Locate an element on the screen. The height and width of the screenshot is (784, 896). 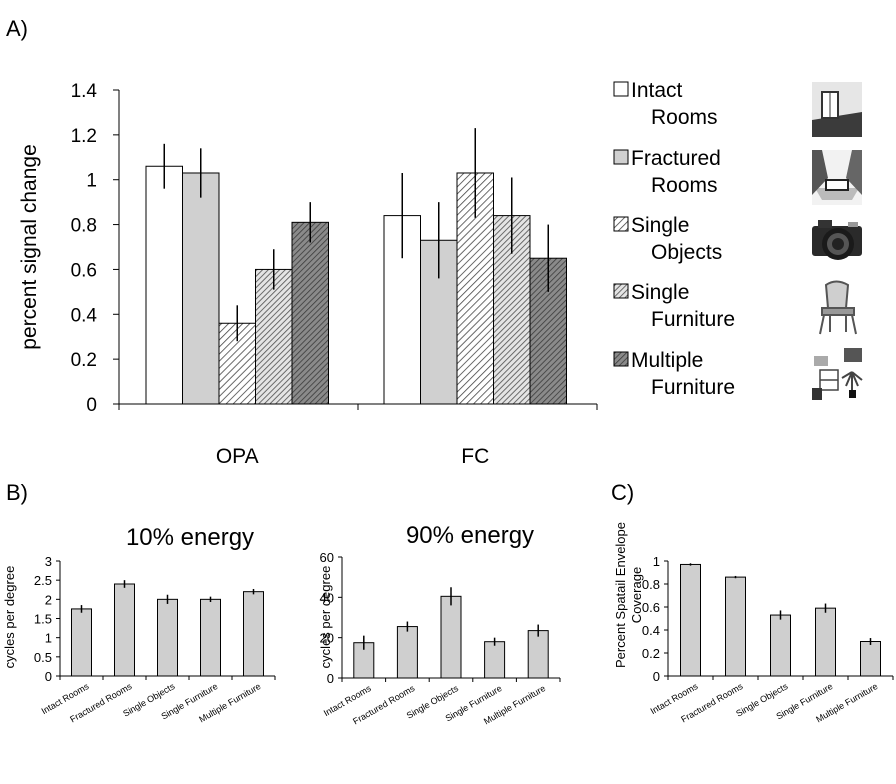
legend-swatch-intact-rooms is located at coordinates (621, 89).